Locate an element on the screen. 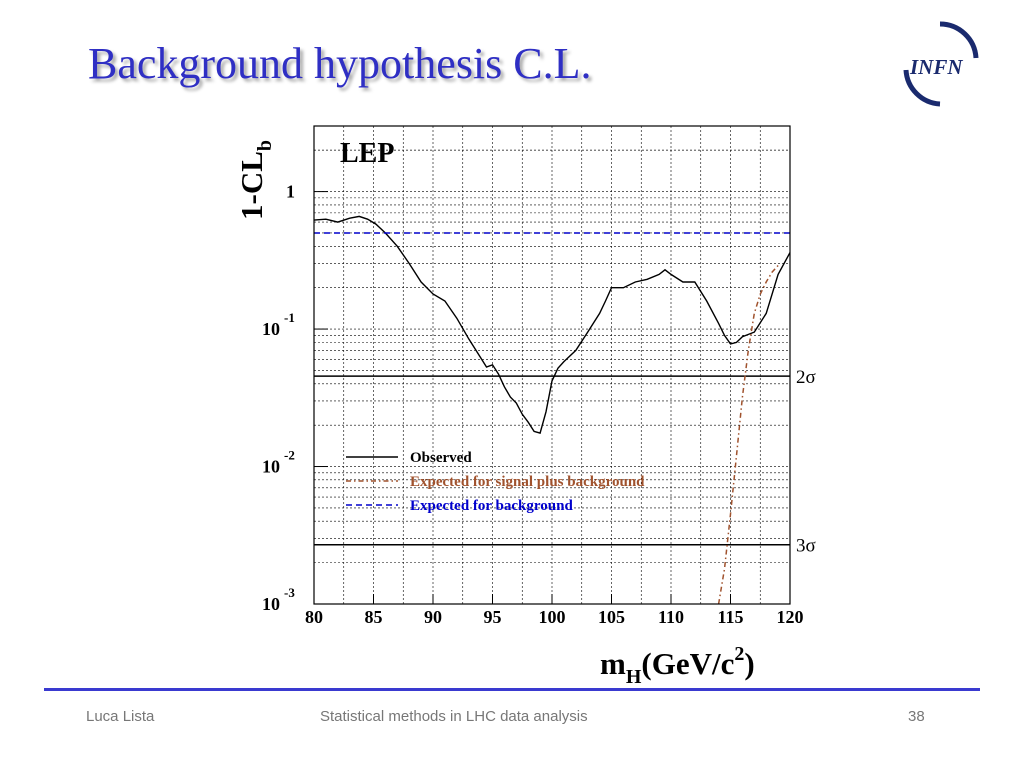  x-tick-label: 110 is located at coordinates (671, 617).